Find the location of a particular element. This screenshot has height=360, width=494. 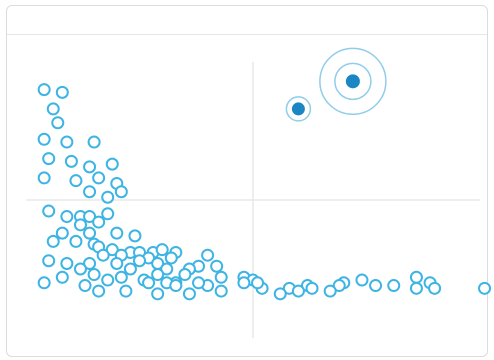

highlight-ring-outer is located at coordinates (353, 81).